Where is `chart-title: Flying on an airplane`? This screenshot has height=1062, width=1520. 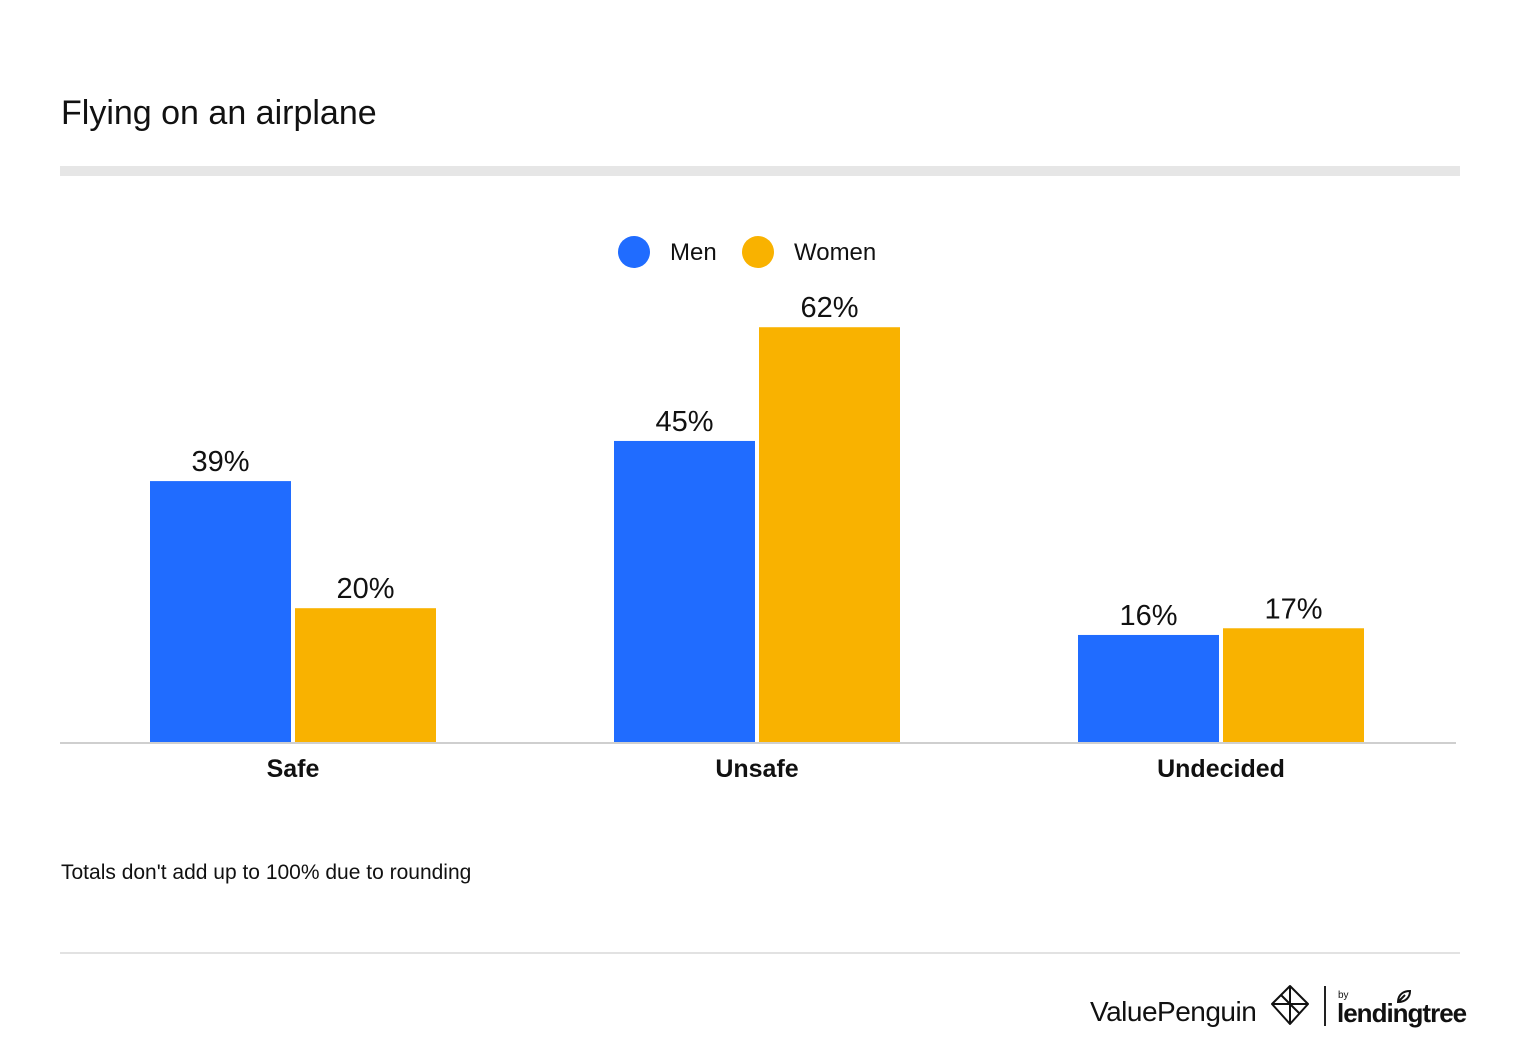 chart-title: Flying on an airplane is located at coordinates (219, 113).